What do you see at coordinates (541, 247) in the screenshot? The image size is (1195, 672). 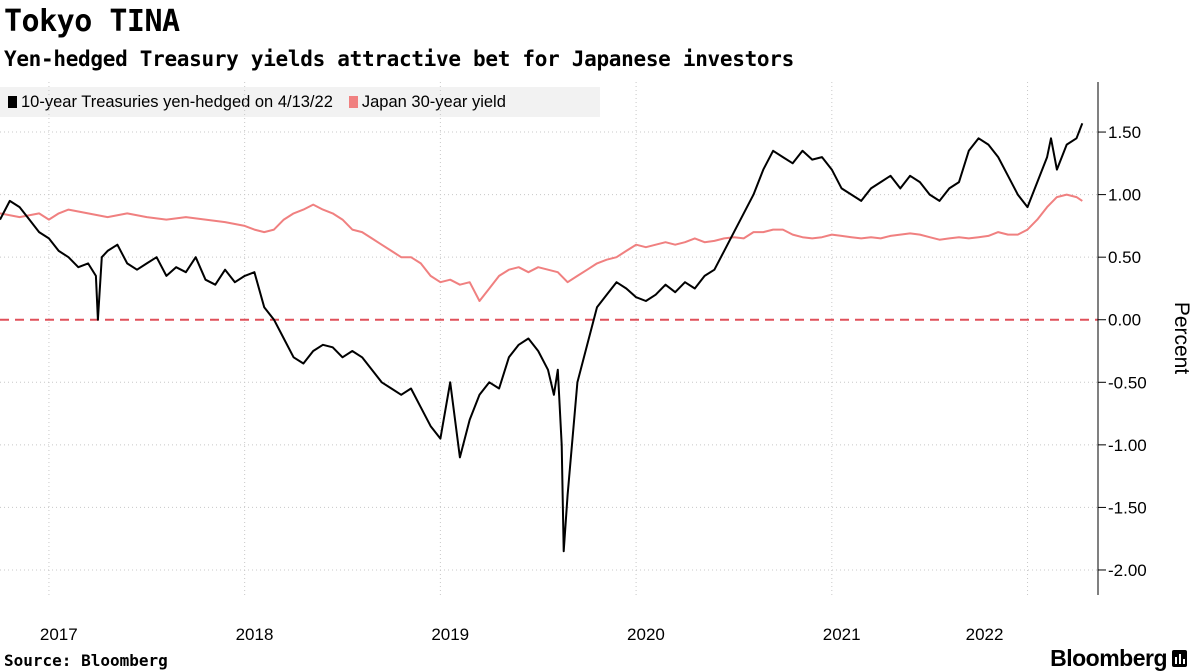 I see `series-line-japan-30y` at bounding box center [541, 247].